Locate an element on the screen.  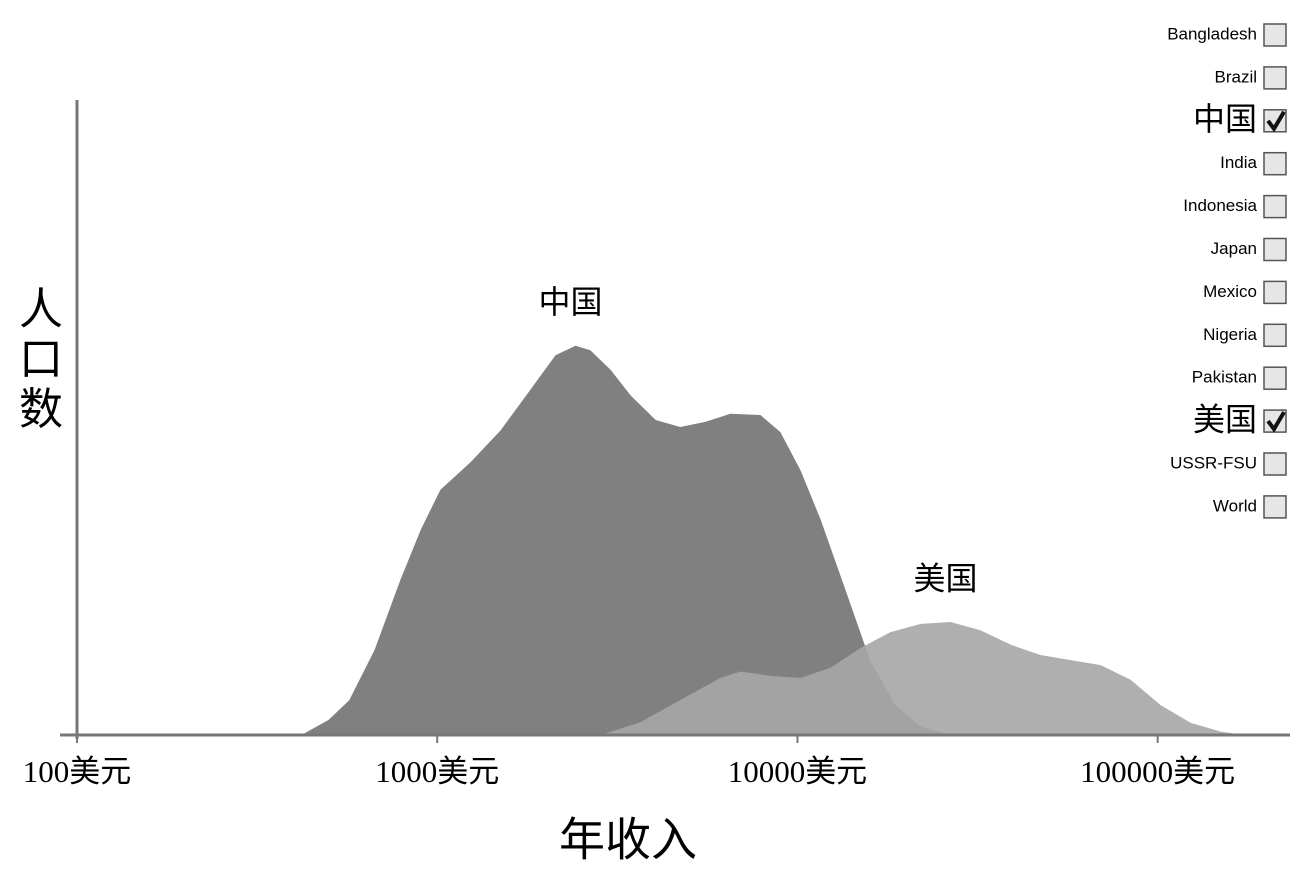
x-axis-label: 年收入 is located at coordinates (628, 840).